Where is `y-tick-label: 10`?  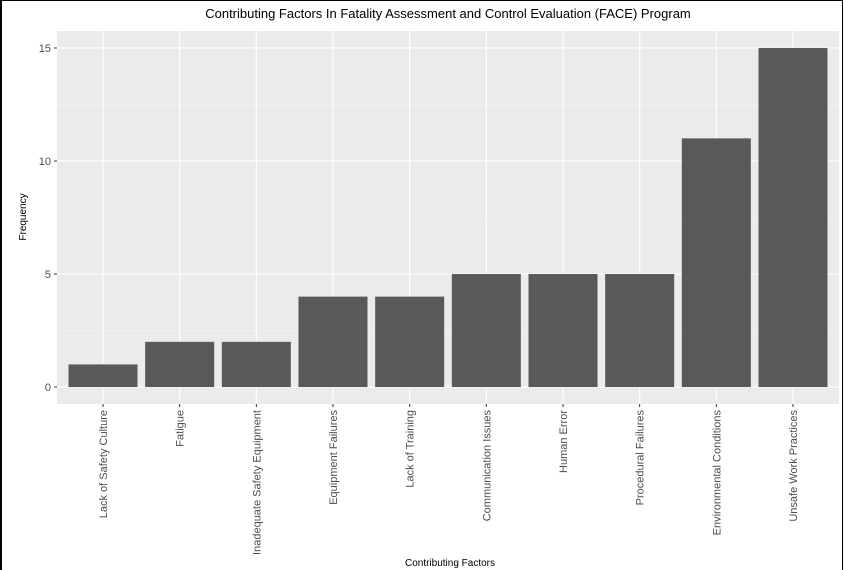 y-tick-label: 10 is located at coordinates (45, 162).